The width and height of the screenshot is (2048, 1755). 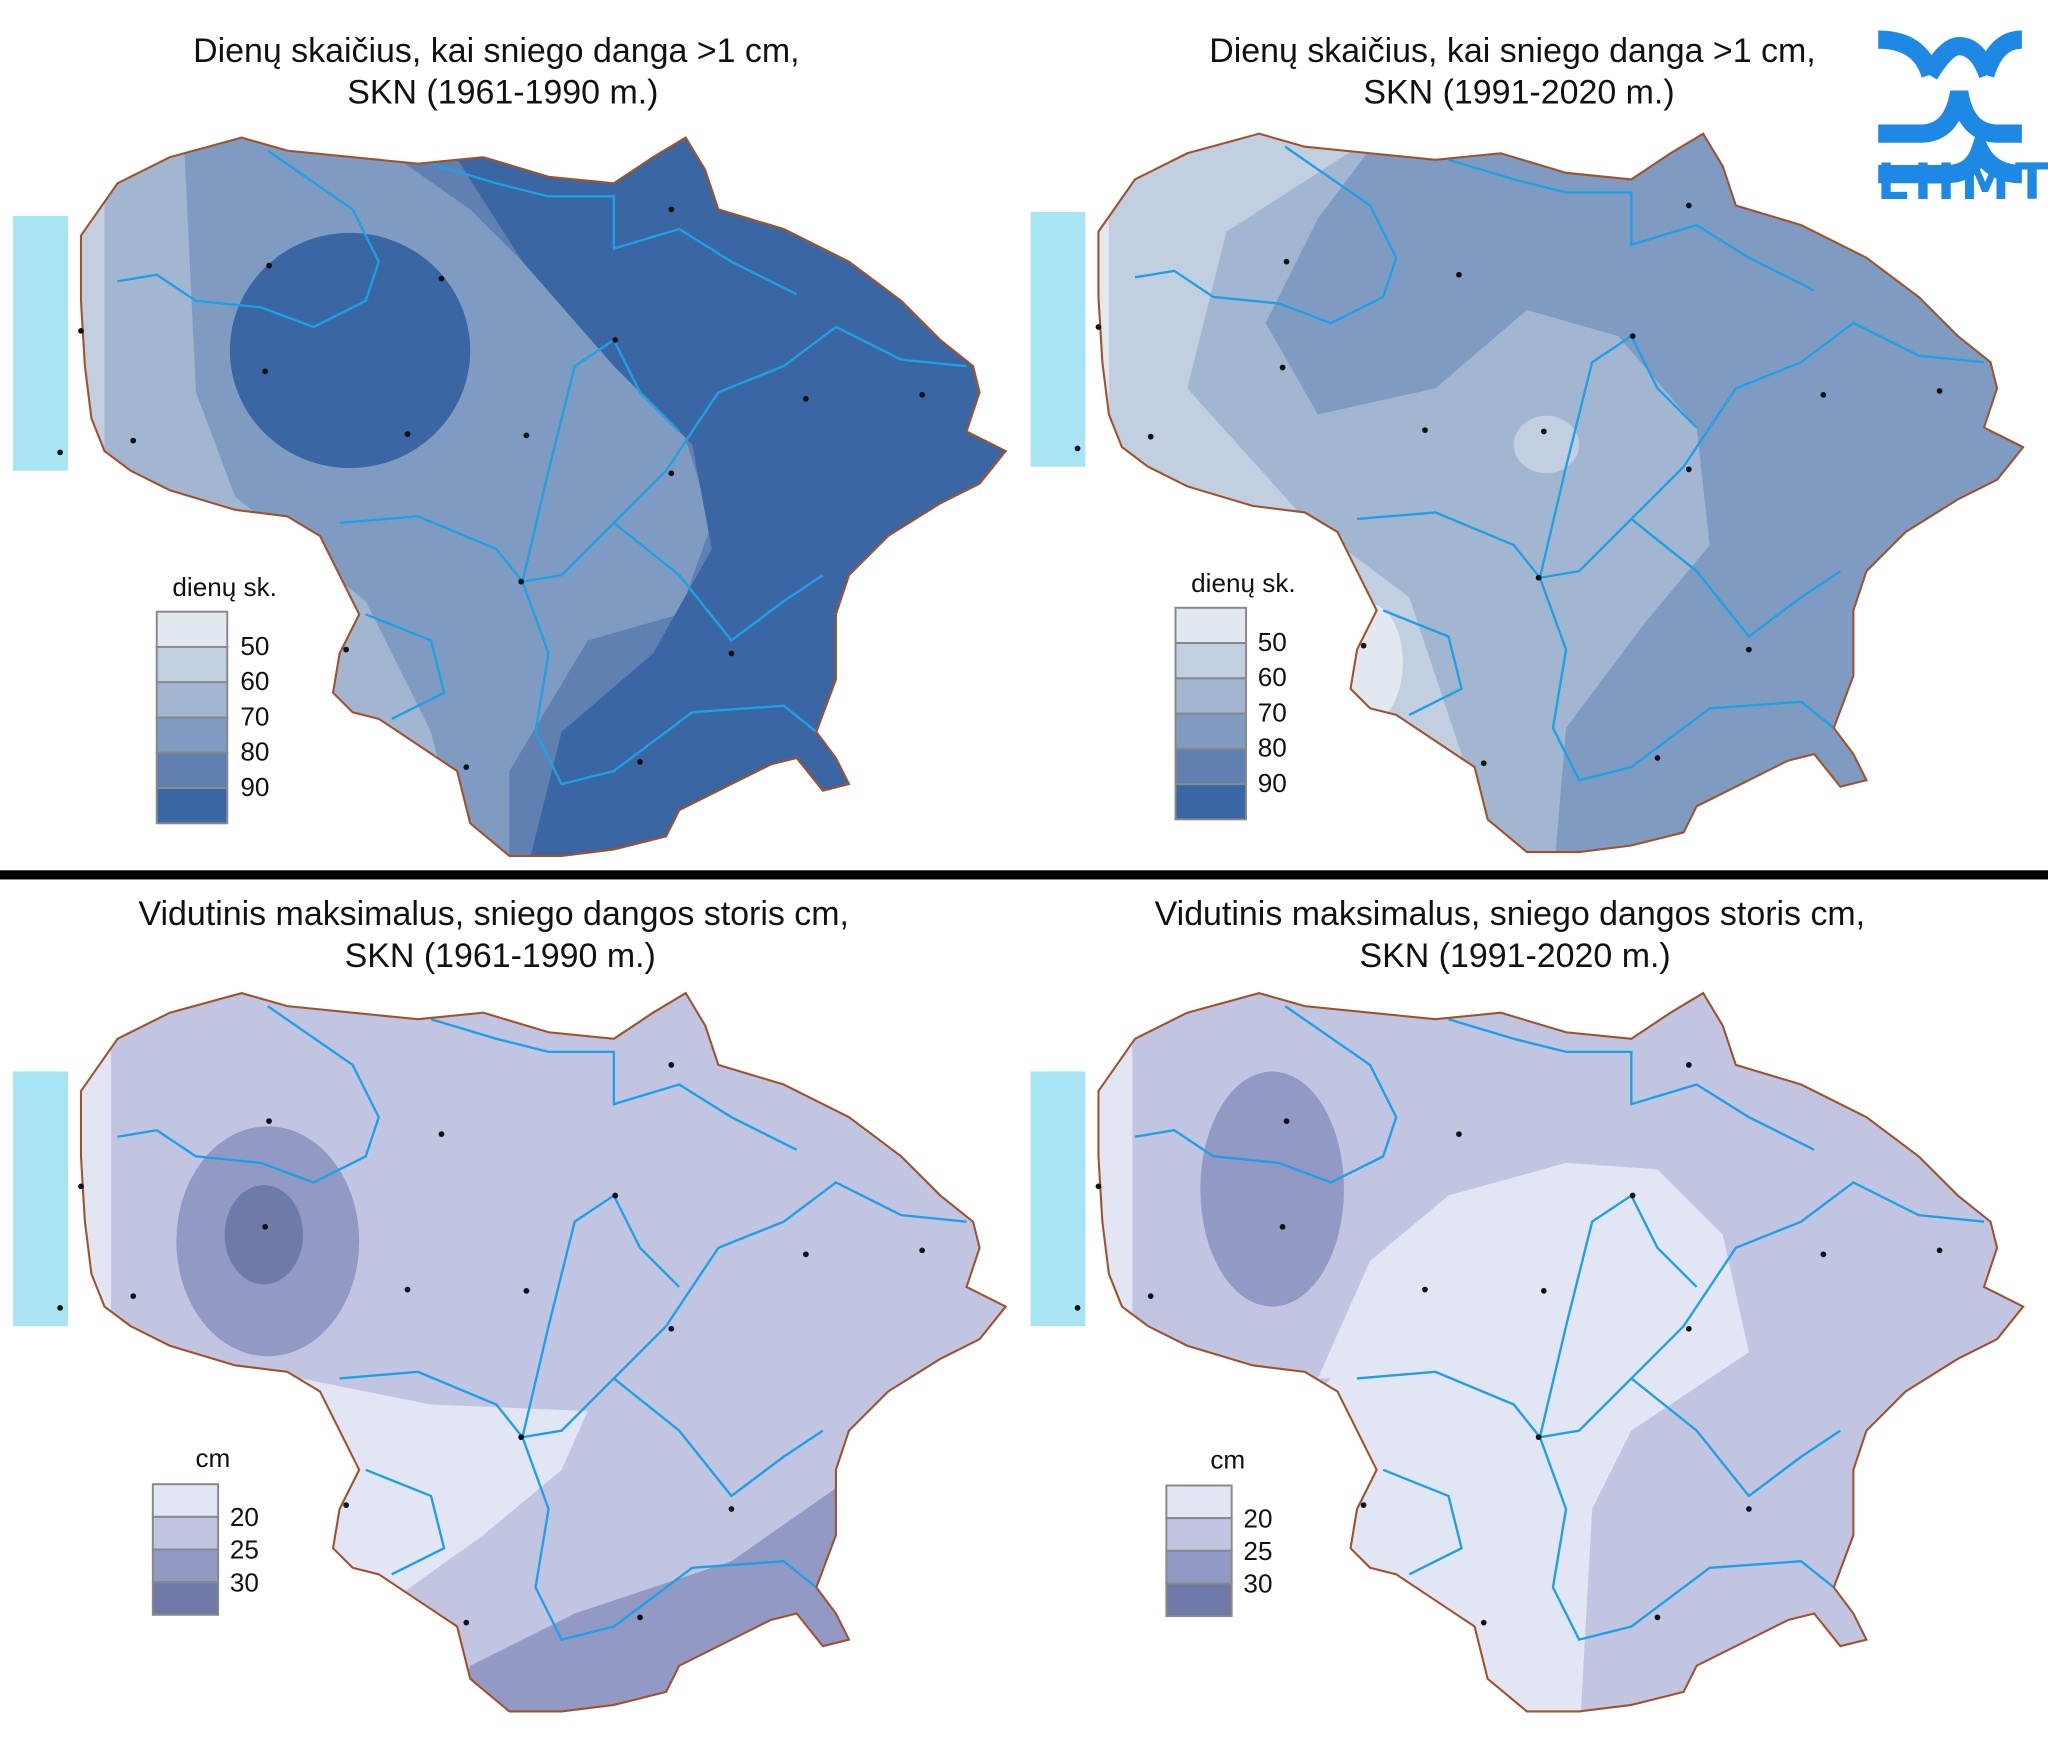 I want to click on lhmt-logo: LHMT, so click(x=1962, y=120).